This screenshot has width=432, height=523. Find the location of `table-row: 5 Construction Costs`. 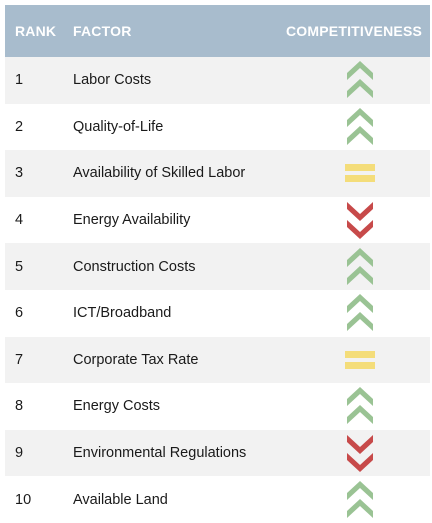

table-row: 5 Construction Costs is located at coordinates (217, 266).